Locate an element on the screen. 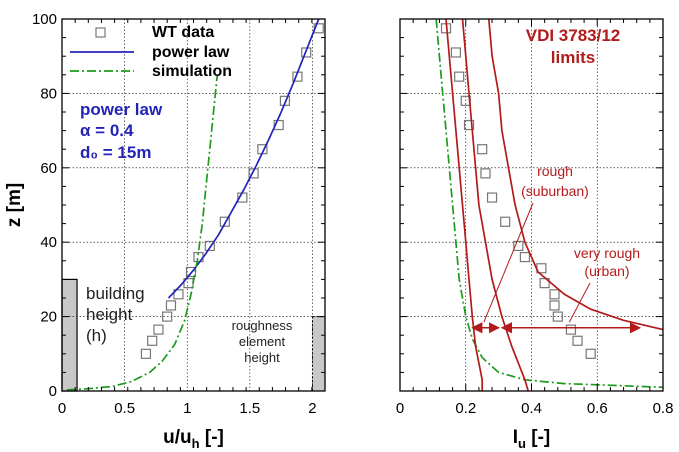  legend-label: simulation is located at coordinates (192, 71).